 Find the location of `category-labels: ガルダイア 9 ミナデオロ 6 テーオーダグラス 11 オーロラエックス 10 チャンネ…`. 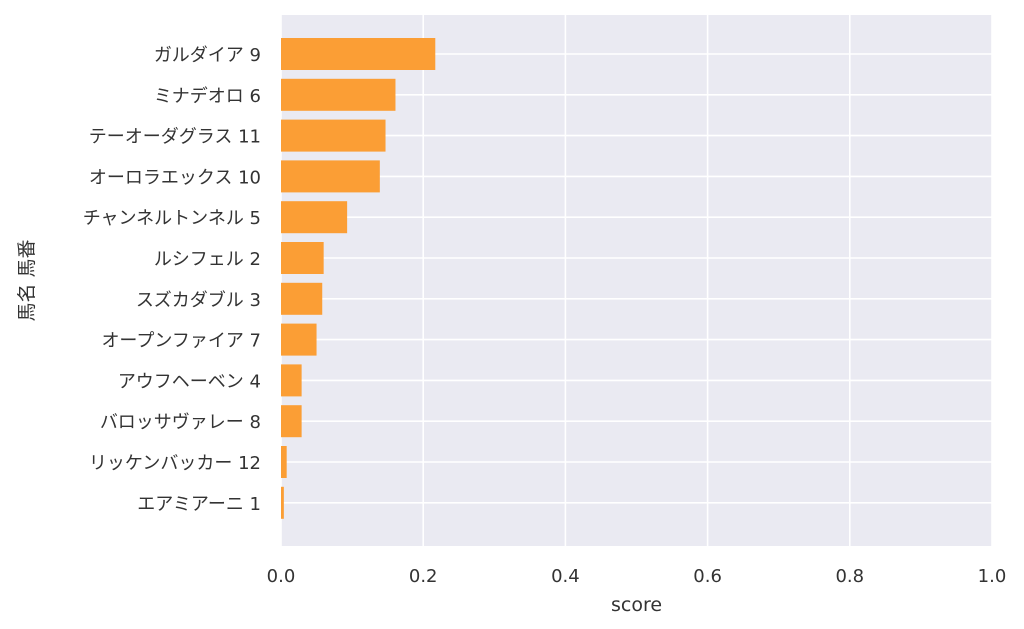

category-labels: ガルダイア 9 ミナデオロ 6 テーオーダグラス 11 オーロラエックス 10 チャンネ… is located at coordinates (172, 280).